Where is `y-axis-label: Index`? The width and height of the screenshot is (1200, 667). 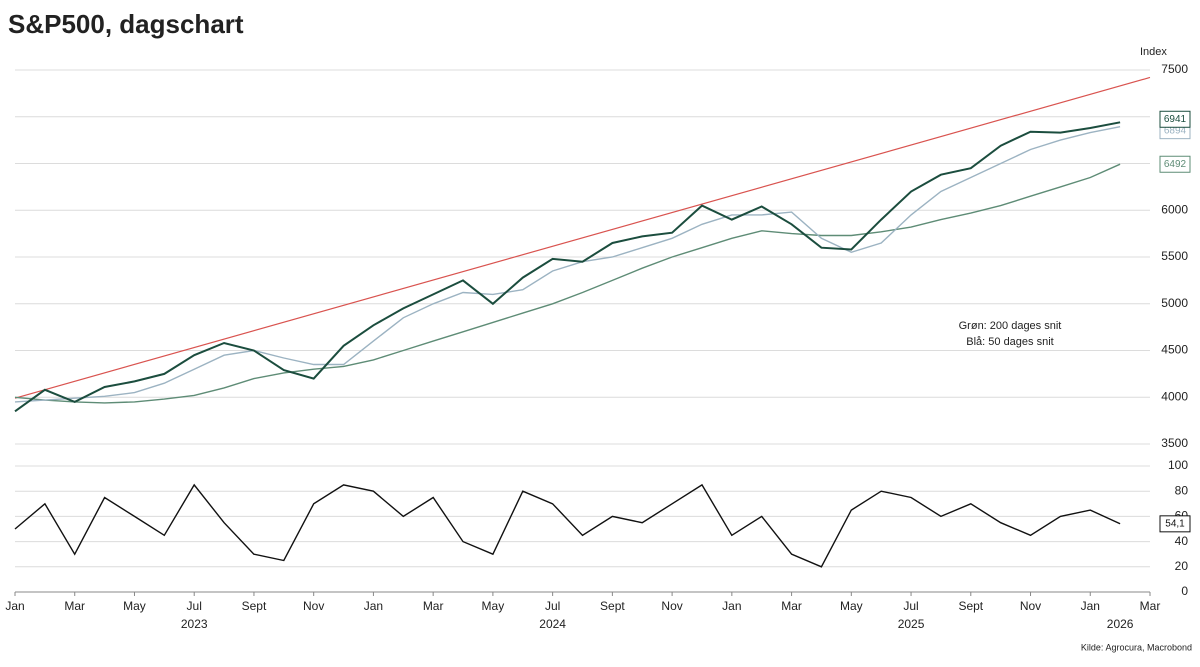 y-axis-label: Index is located at coordinates (1153, 52).